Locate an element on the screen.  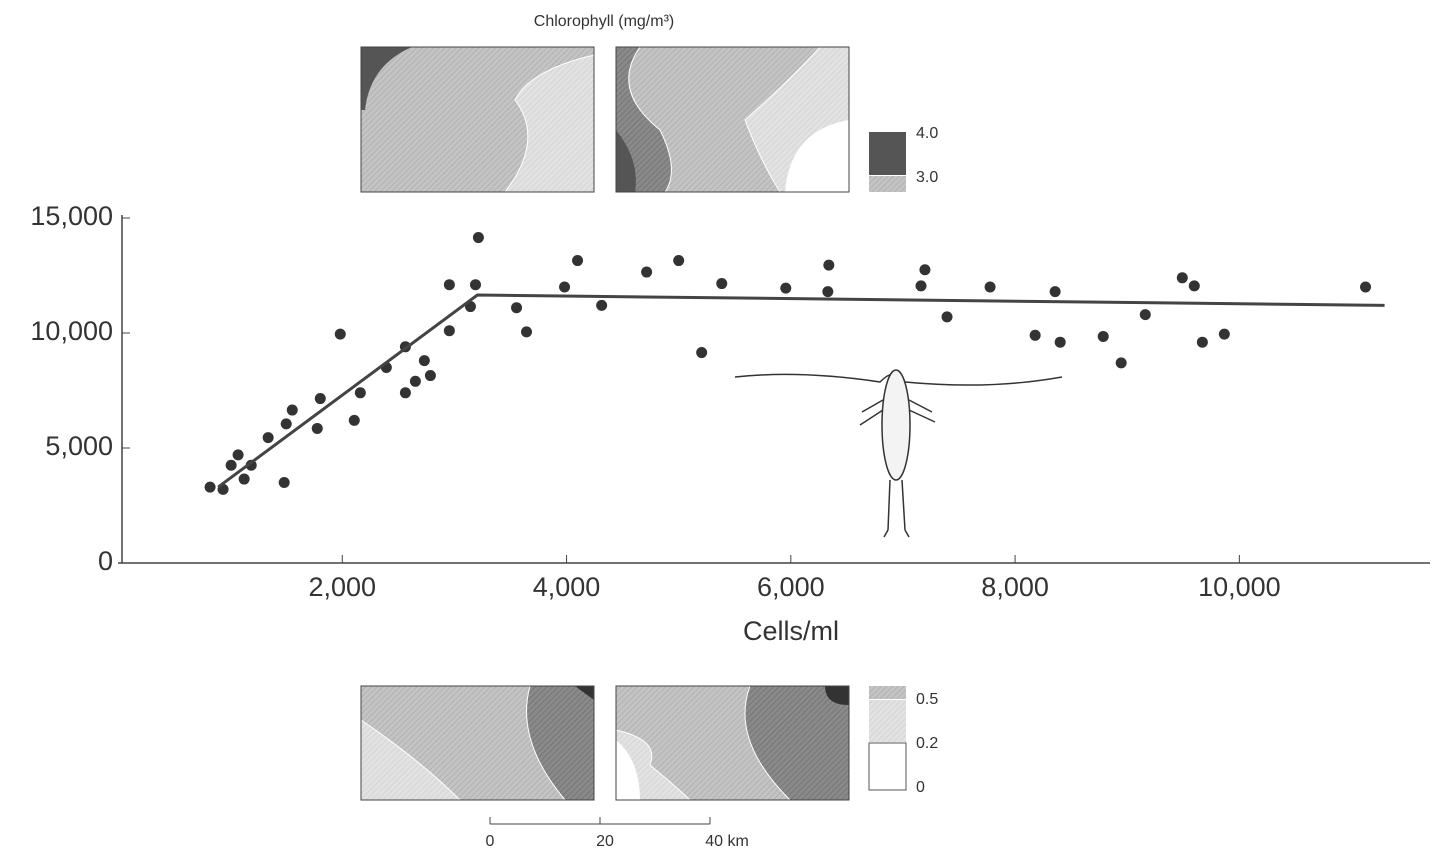
map-bottom-left is located at coordinates (477, 743).